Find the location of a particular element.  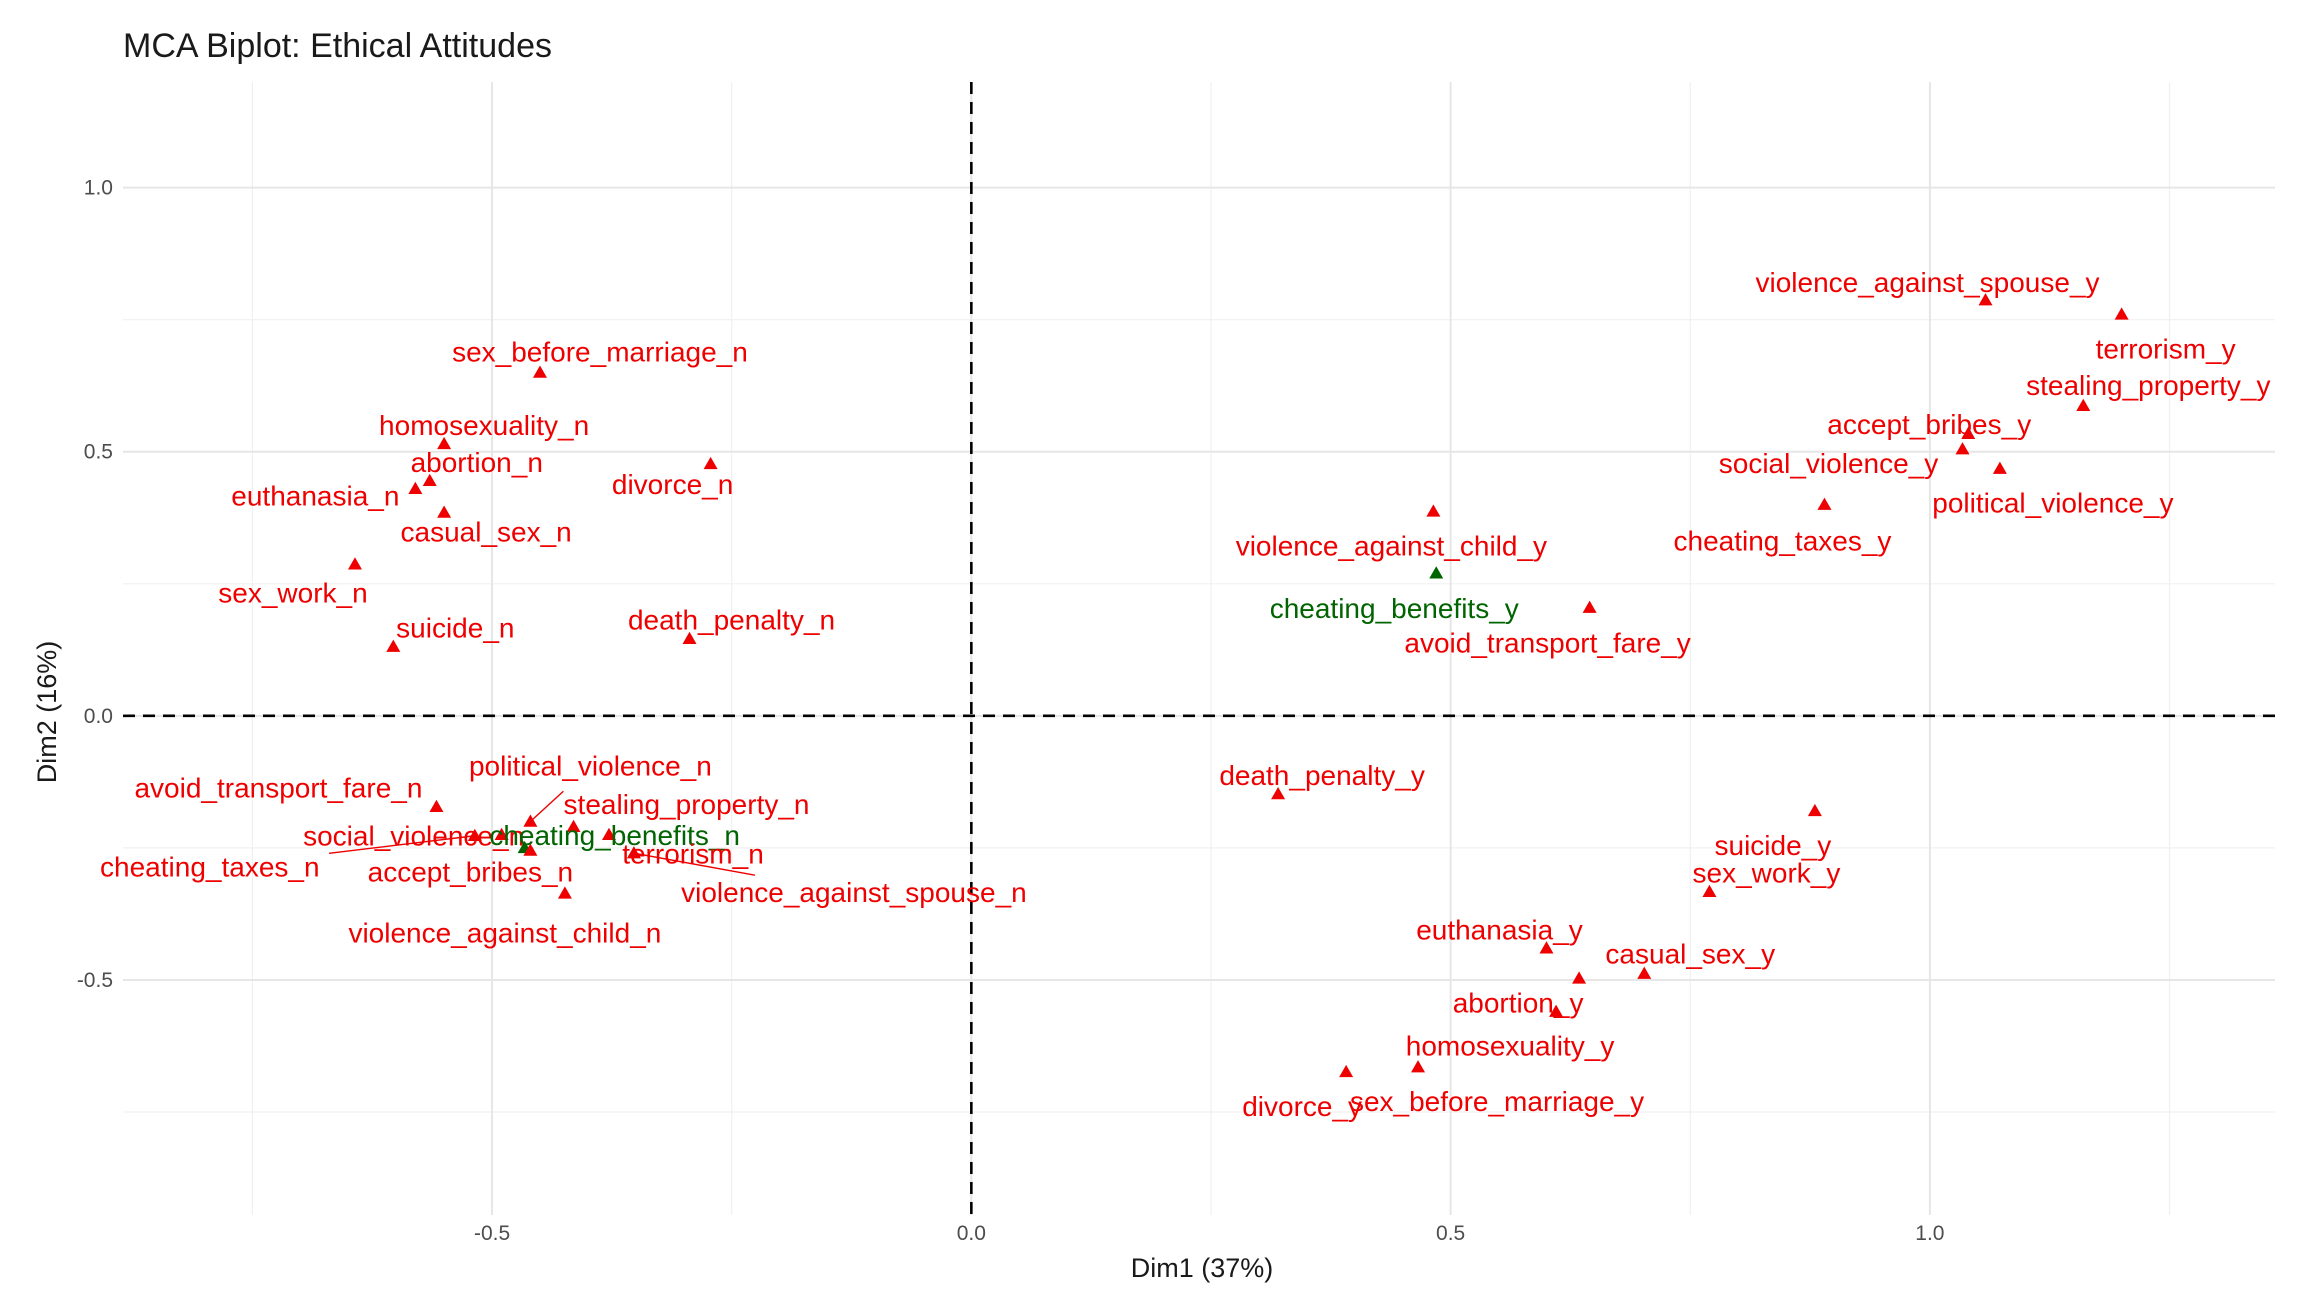

point-marker-cheating-taxes-n is located at coordinates (474, 834).